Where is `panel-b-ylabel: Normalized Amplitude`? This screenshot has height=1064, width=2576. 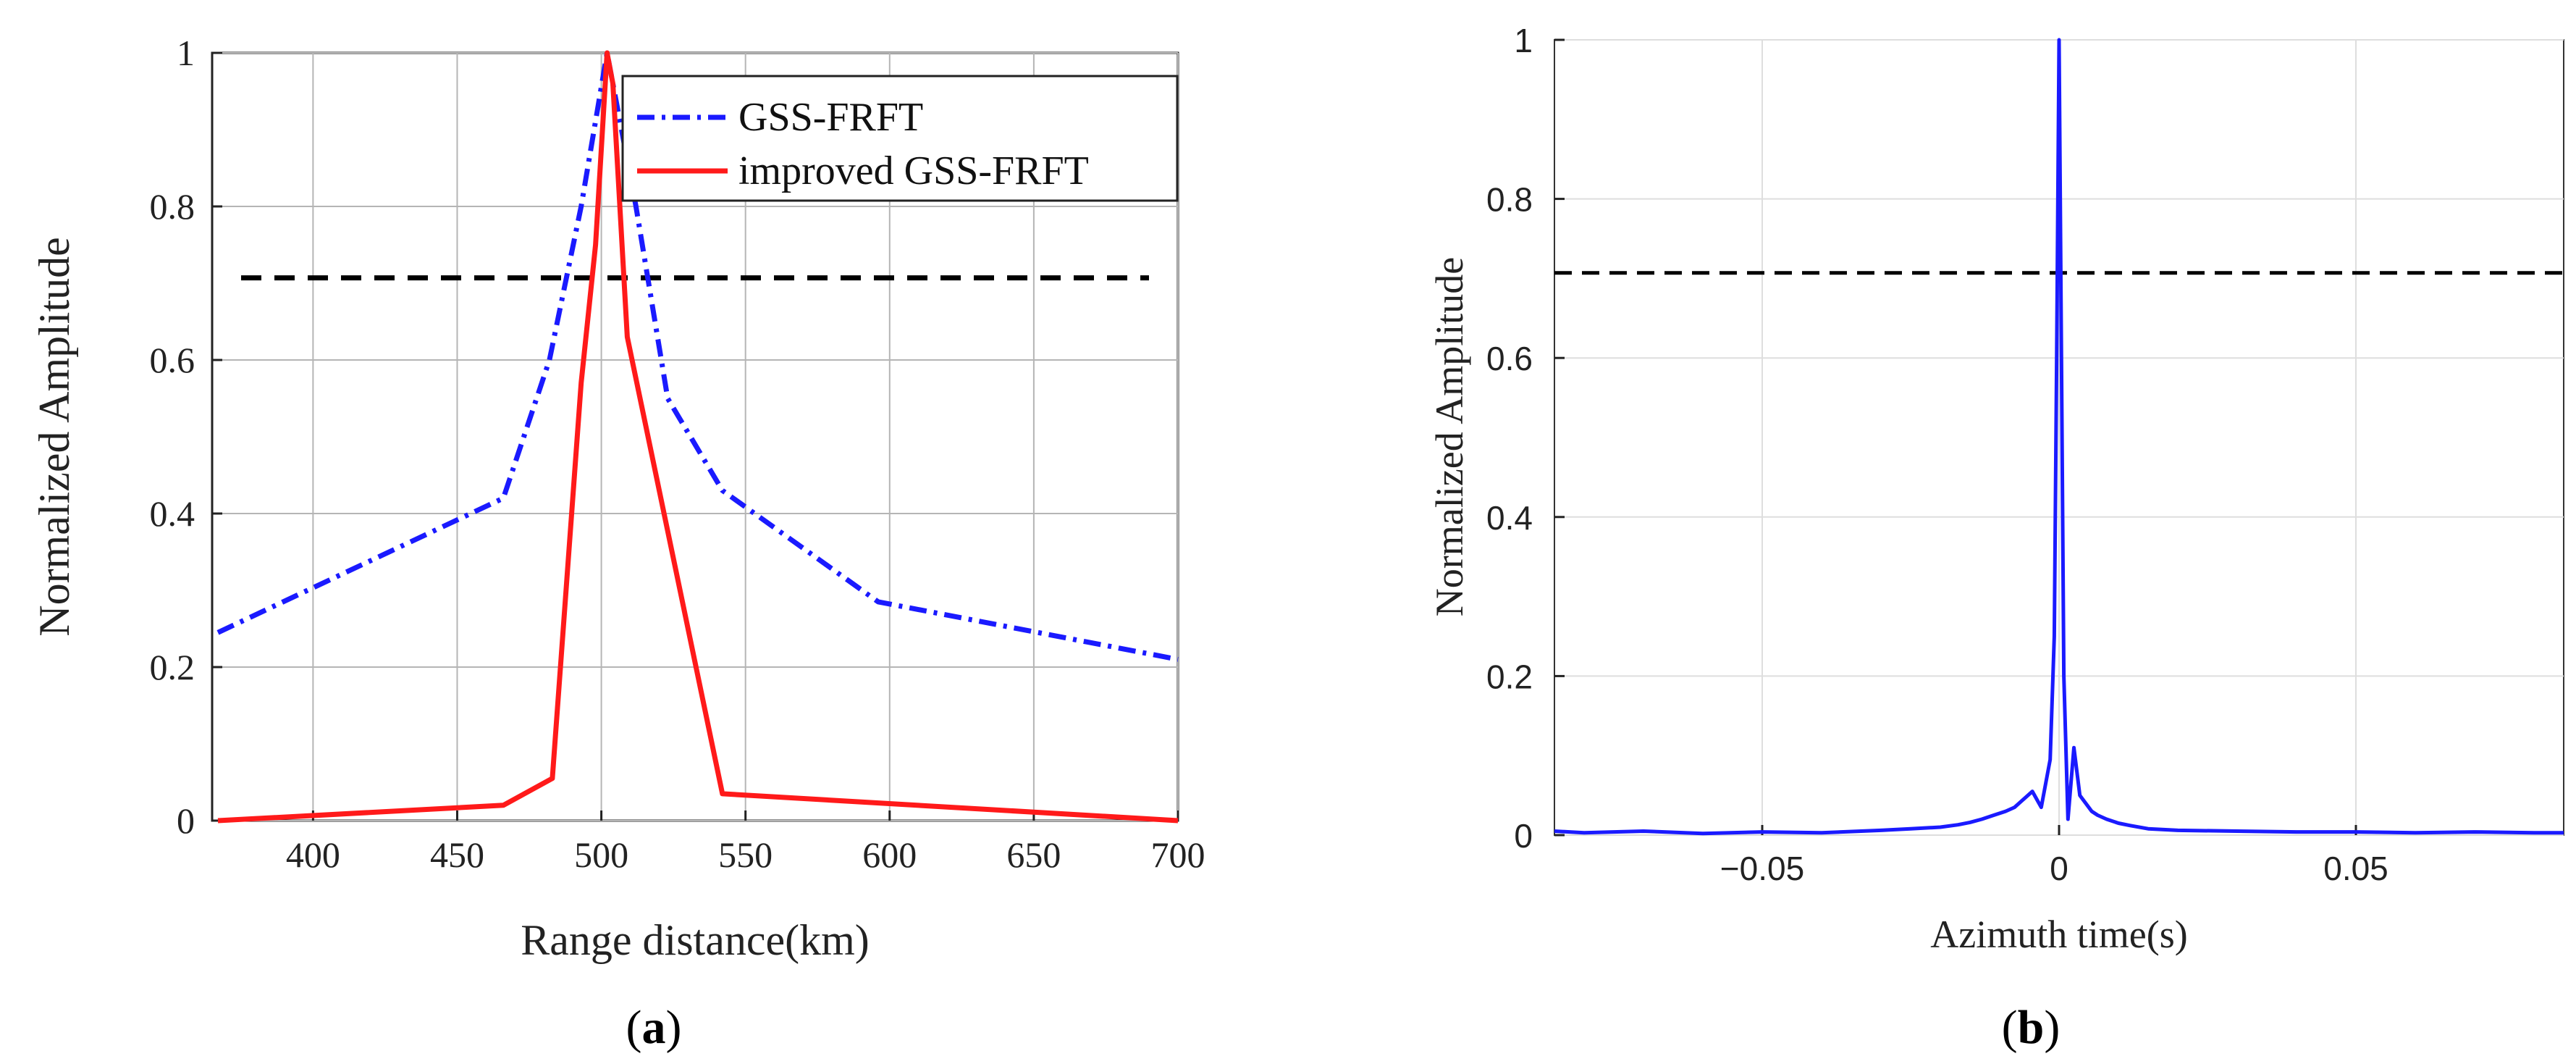
panel-b-ylabel: Normalized Amplitude is located at coordinates (1449, 436).